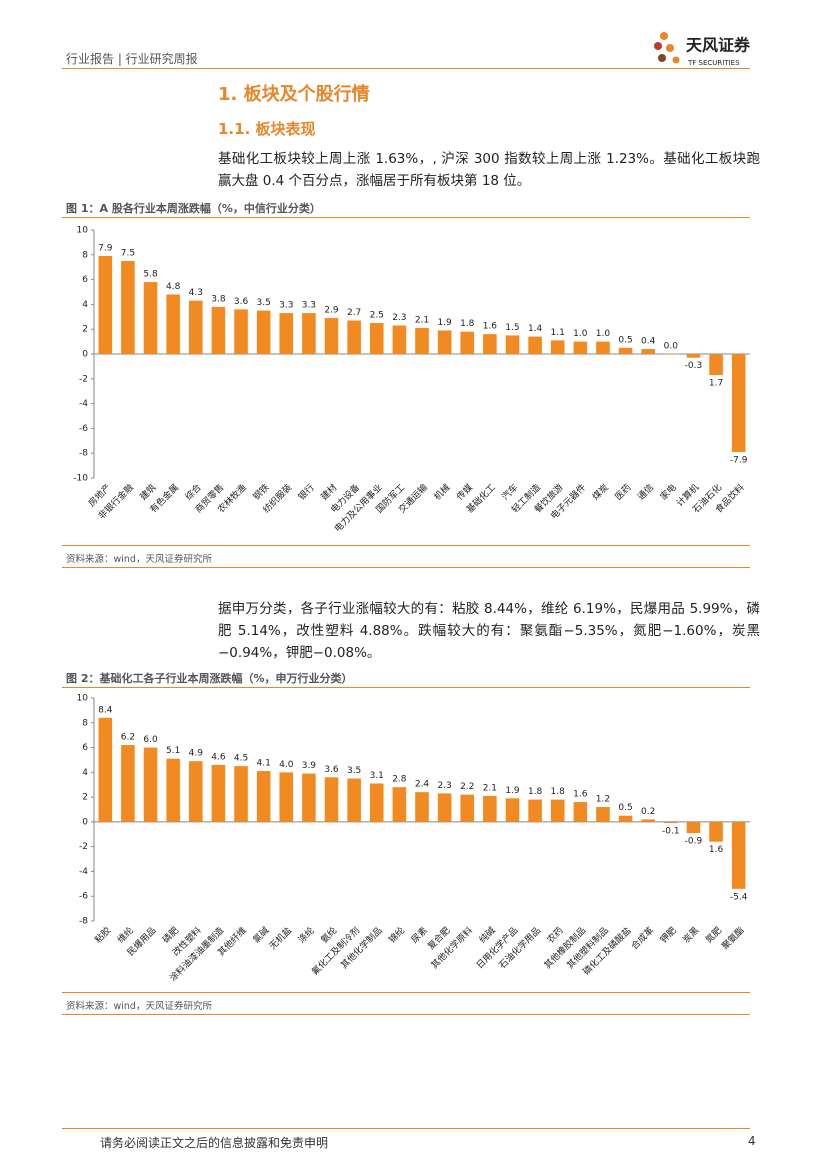 Image resolution: width=827 pixels, height=1169 pixels. Describe the element at coordinates (128, 254) in the screenshot. I see `data-label: 7.5` at that location.